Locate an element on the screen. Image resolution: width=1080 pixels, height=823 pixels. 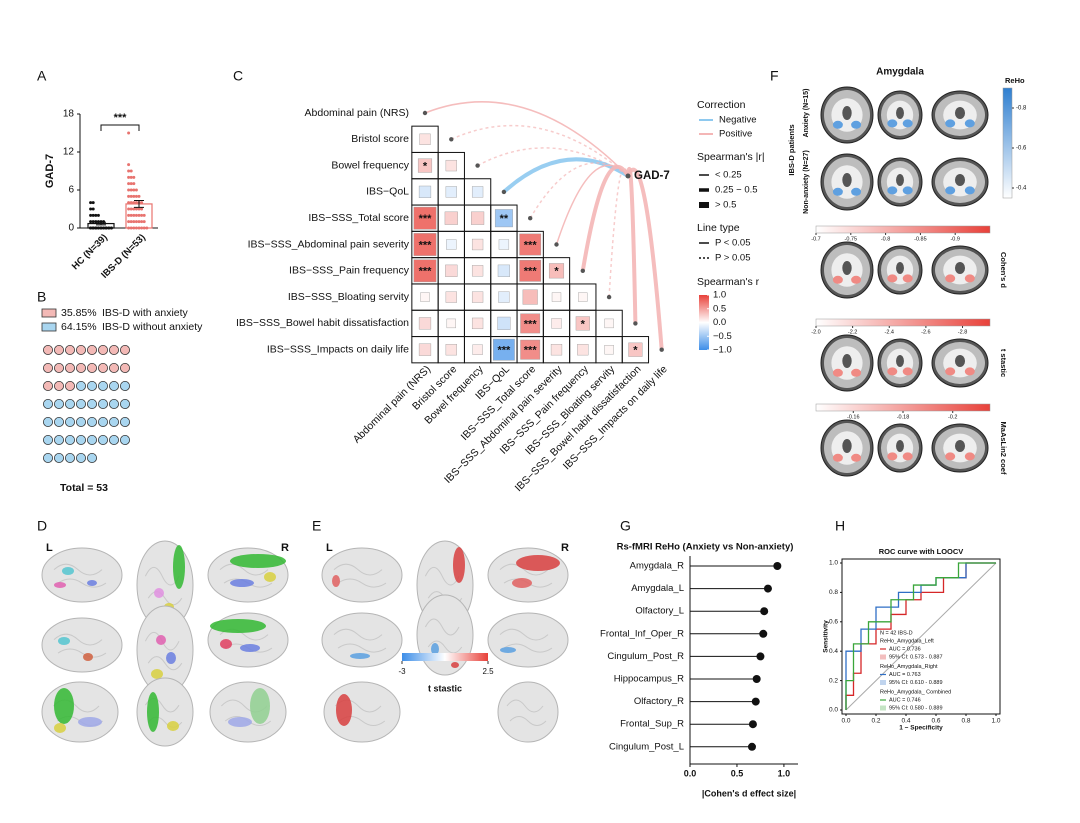
category-label: Olfactory_R is located at coordinates (659, 701).